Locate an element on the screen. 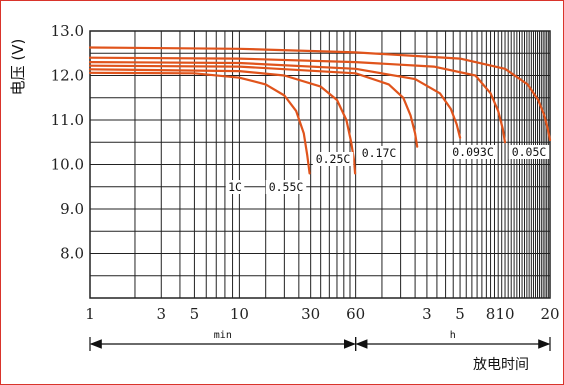 This screenshot has width=564, height=385. curve-label: 0.55C is located at coordinates (286, 187).